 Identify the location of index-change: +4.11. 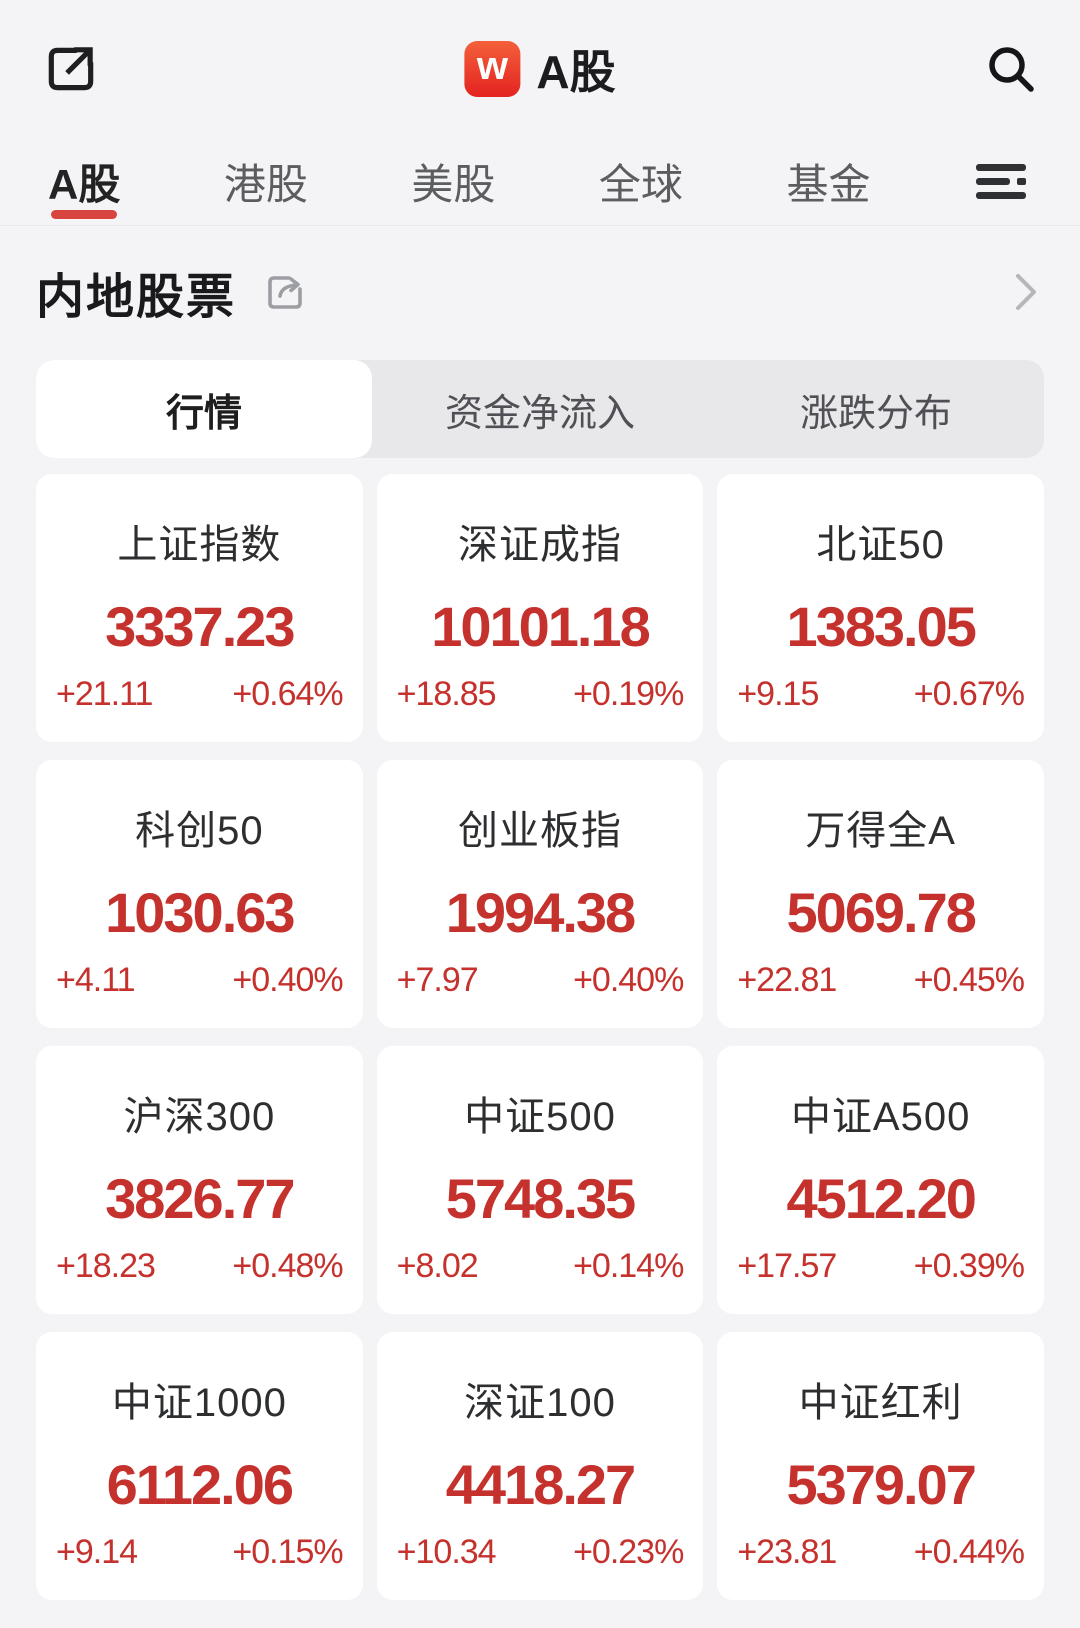
(96, 980).